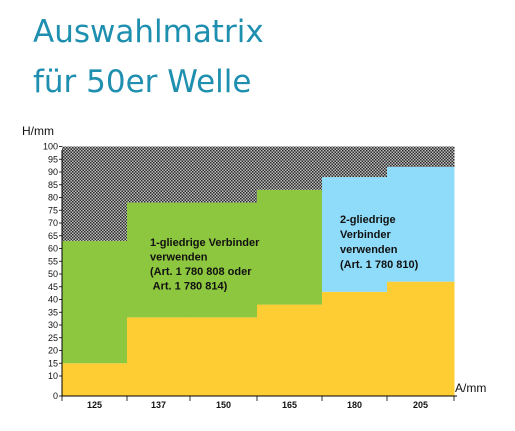  I want to click on y-tick-label: 70, so click(53, 223).